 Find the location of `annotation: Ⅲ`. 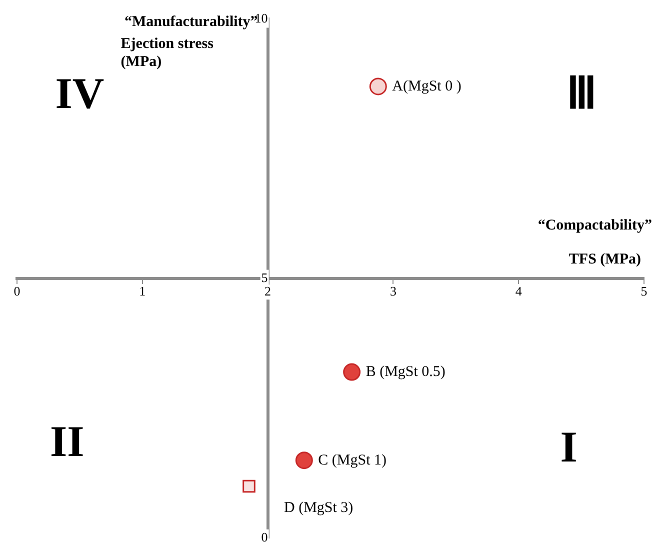

annotation: Ⅲ is located at coordinates (581, 93).